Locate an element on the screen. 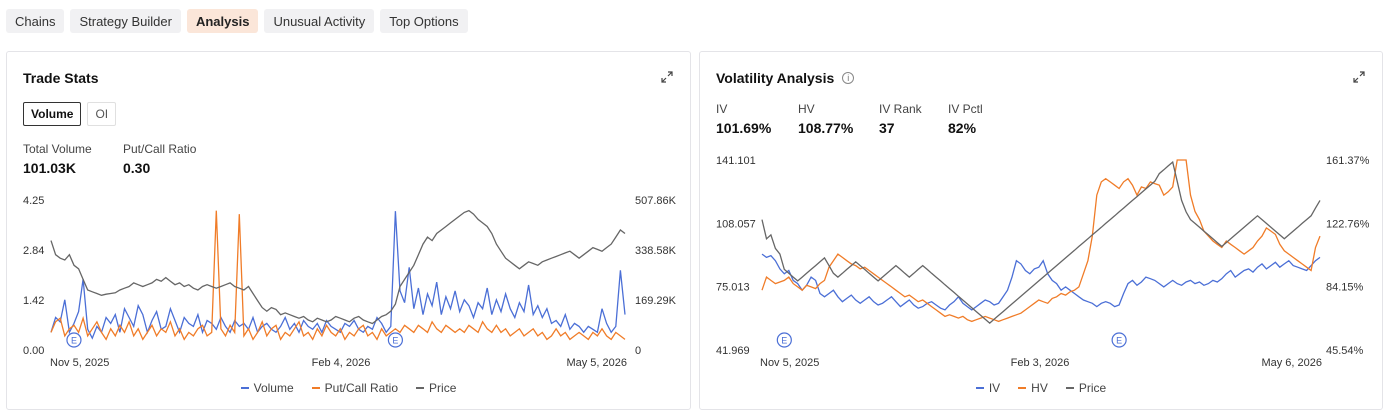  legend-item-put-call-ratio: Put/Call Ratio is located at coordinates (355, 388).